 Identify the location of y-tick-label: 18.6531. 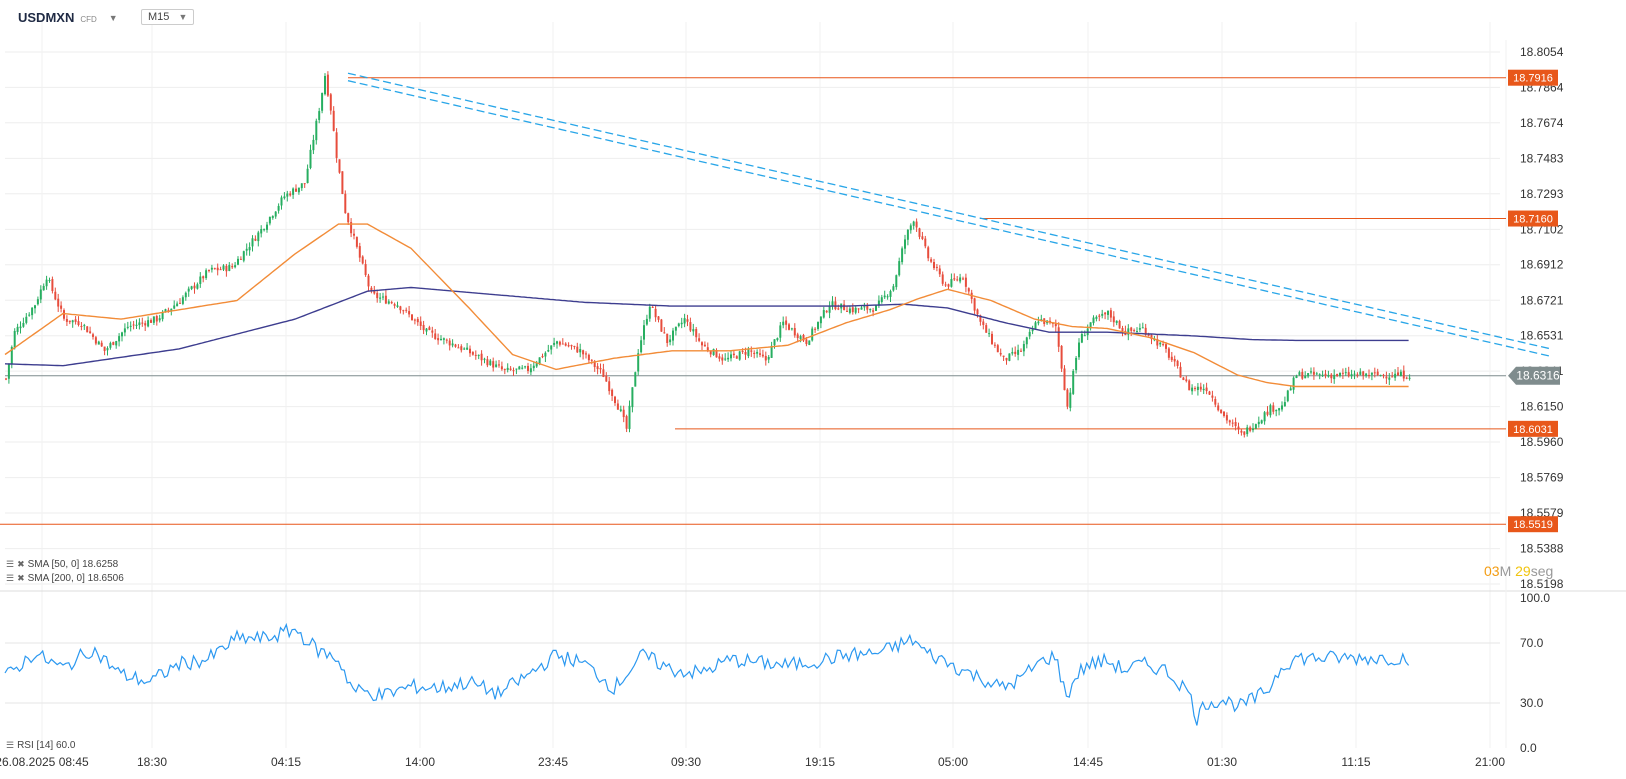
(1542, 336).